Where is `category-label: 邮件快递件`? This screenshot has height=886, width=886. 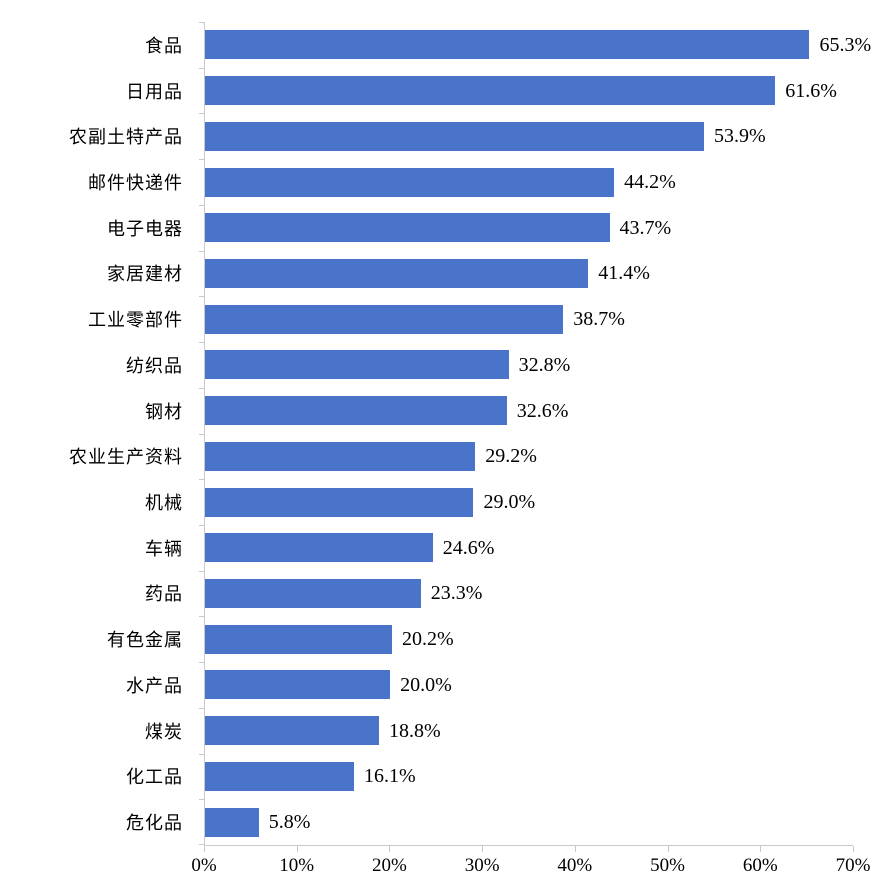
category-label: 邮件快递件 is located at coordinates (135, 183).